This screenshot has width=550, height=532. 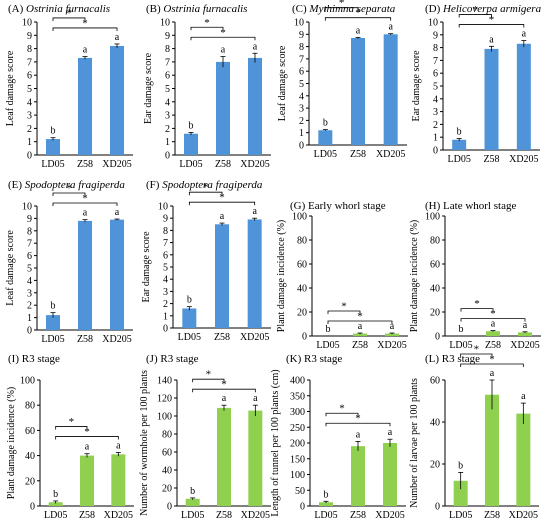 What do you see at coordinates (15, 359) in the screenshot?
I see `panel-label: (I)` at bounding box center [15, 359].